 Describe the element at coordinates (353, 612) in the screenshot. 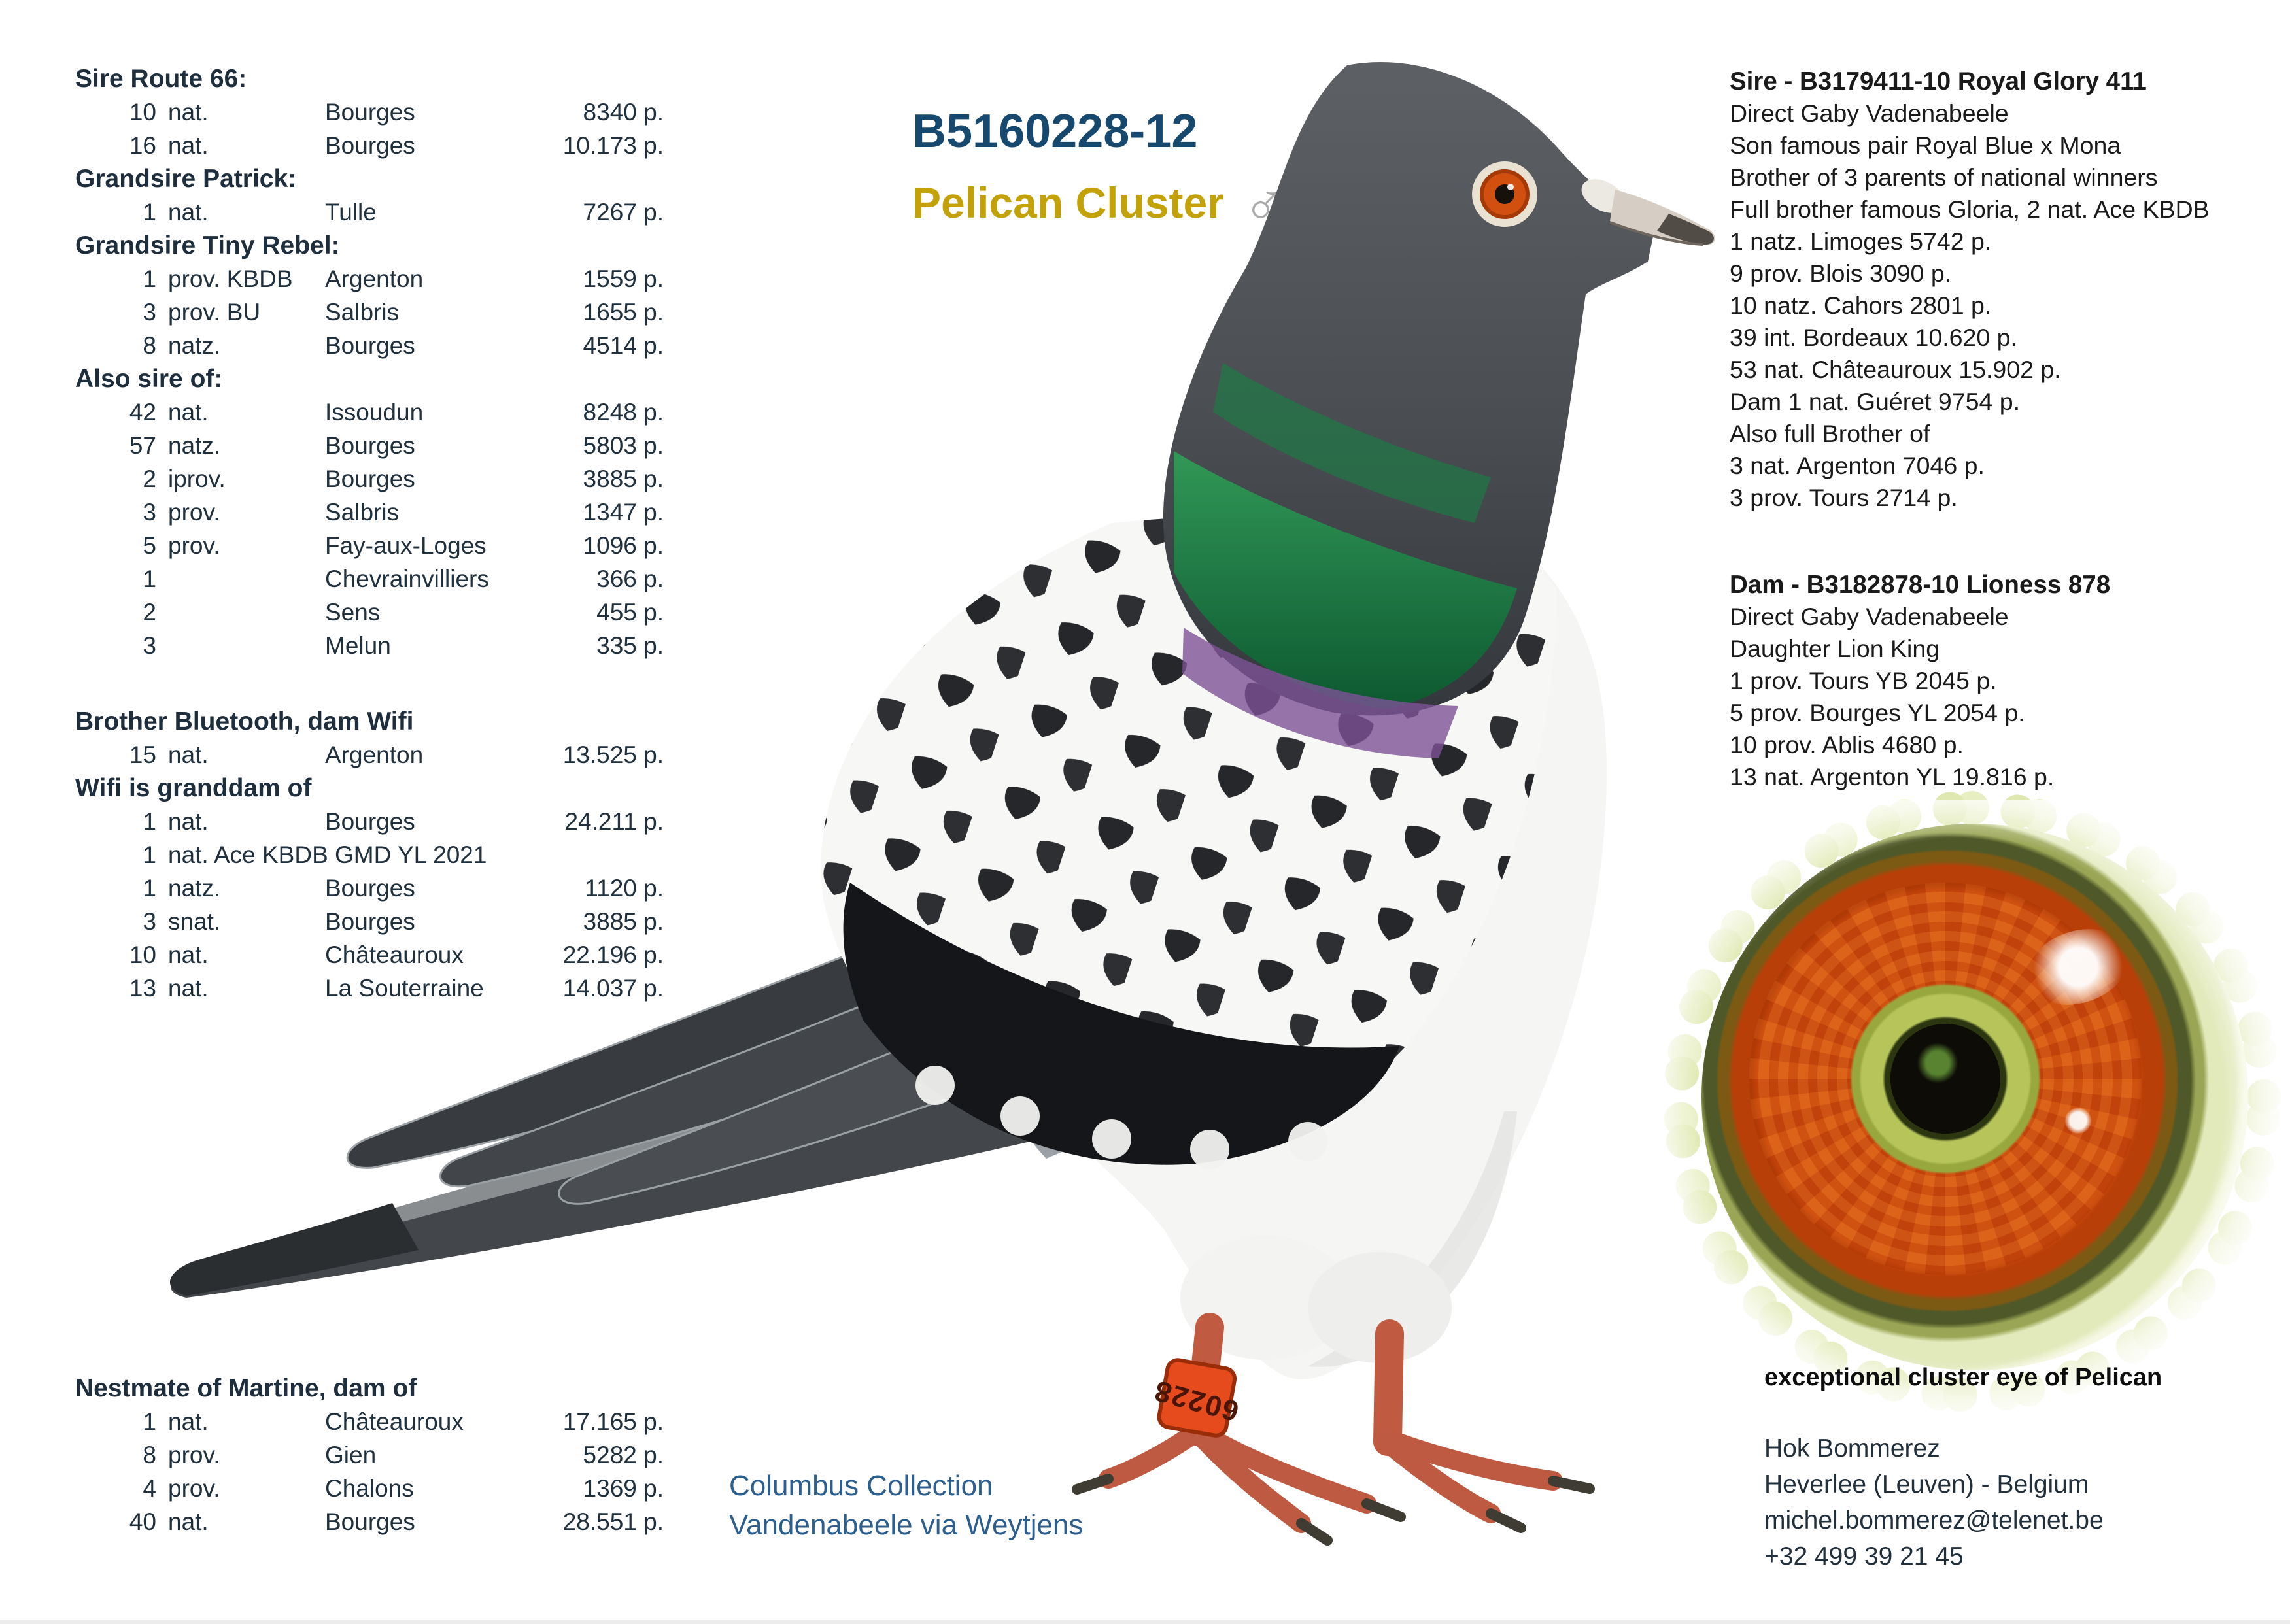

I see `result-place: Sens` at that location.